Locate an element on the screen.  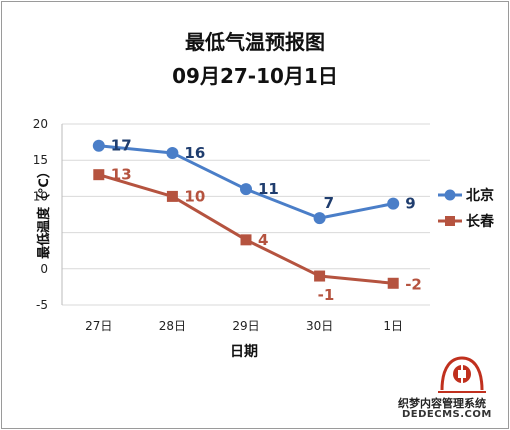
y-axis-label: 最低温度（℃） is located at coordinates (44, 212).